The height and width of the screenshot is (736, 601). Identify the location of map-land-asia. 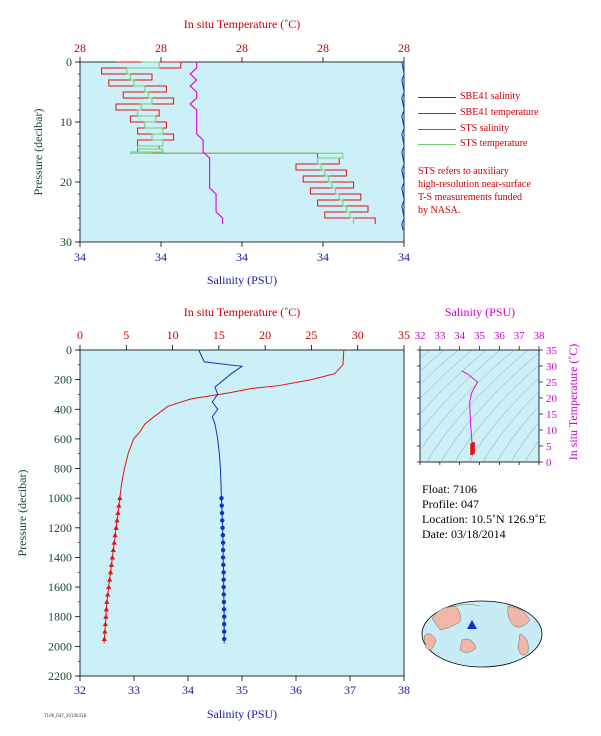
(446, 618).